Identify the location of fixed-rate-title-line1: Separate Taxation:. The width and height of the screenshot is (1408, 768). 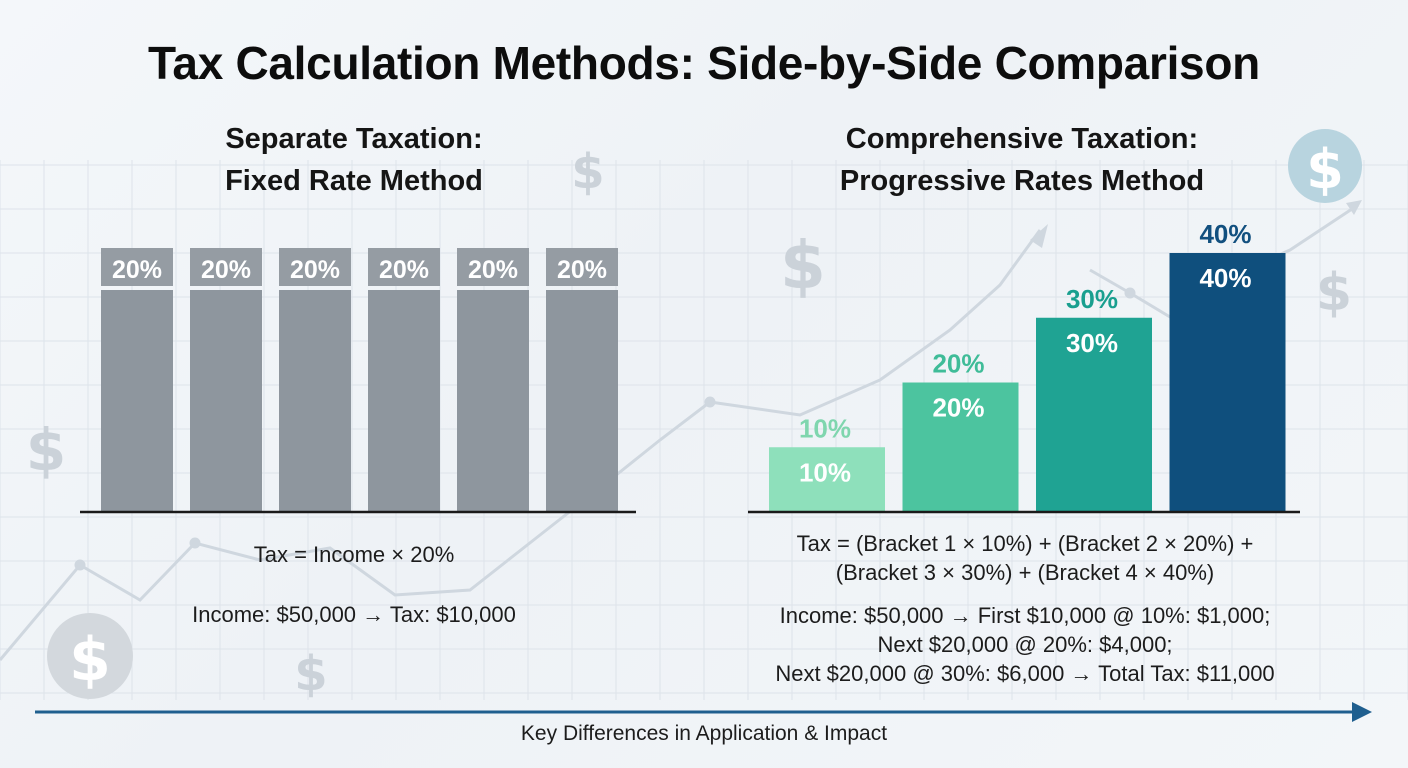
(354, 139).